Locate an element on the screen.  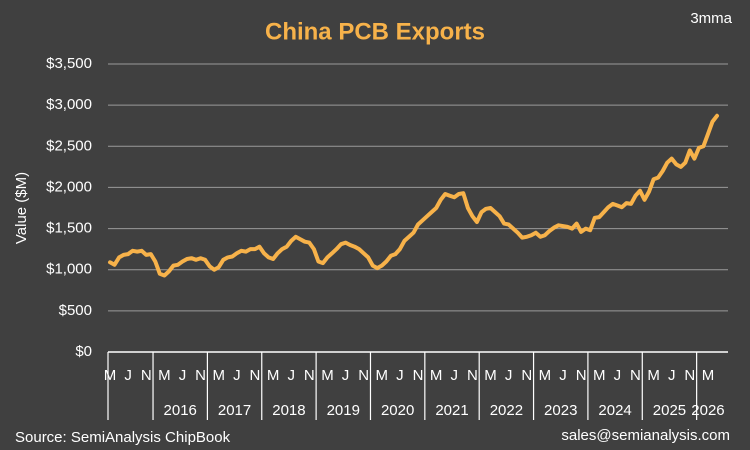
y-tick-label: $1,000 is located at coordinates (69, 269).